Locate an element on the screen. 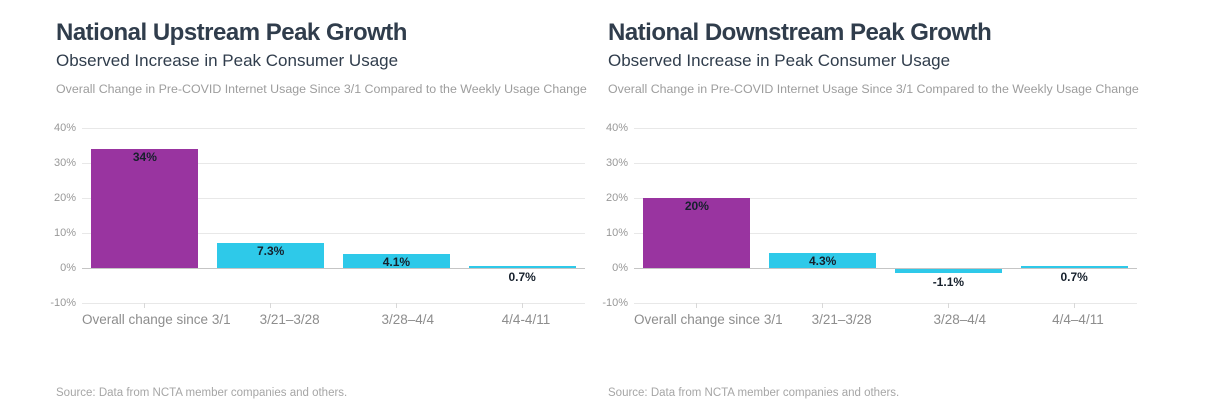  bar-value-label: -1.1% is located at coordinates (948, 281).